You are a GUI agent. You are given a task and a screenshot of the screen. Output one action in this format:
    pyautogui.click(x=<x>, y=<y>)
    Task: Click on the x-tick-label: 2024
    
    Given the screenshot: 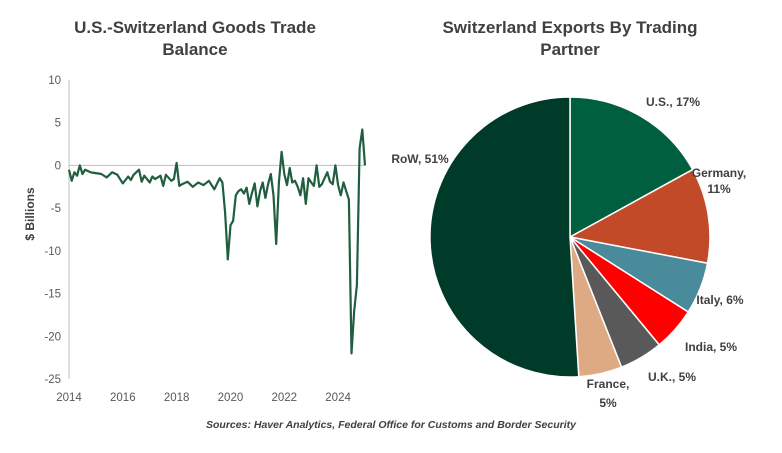 What is the action you would take?
    pyautogui.click(x=338, y=398)
    